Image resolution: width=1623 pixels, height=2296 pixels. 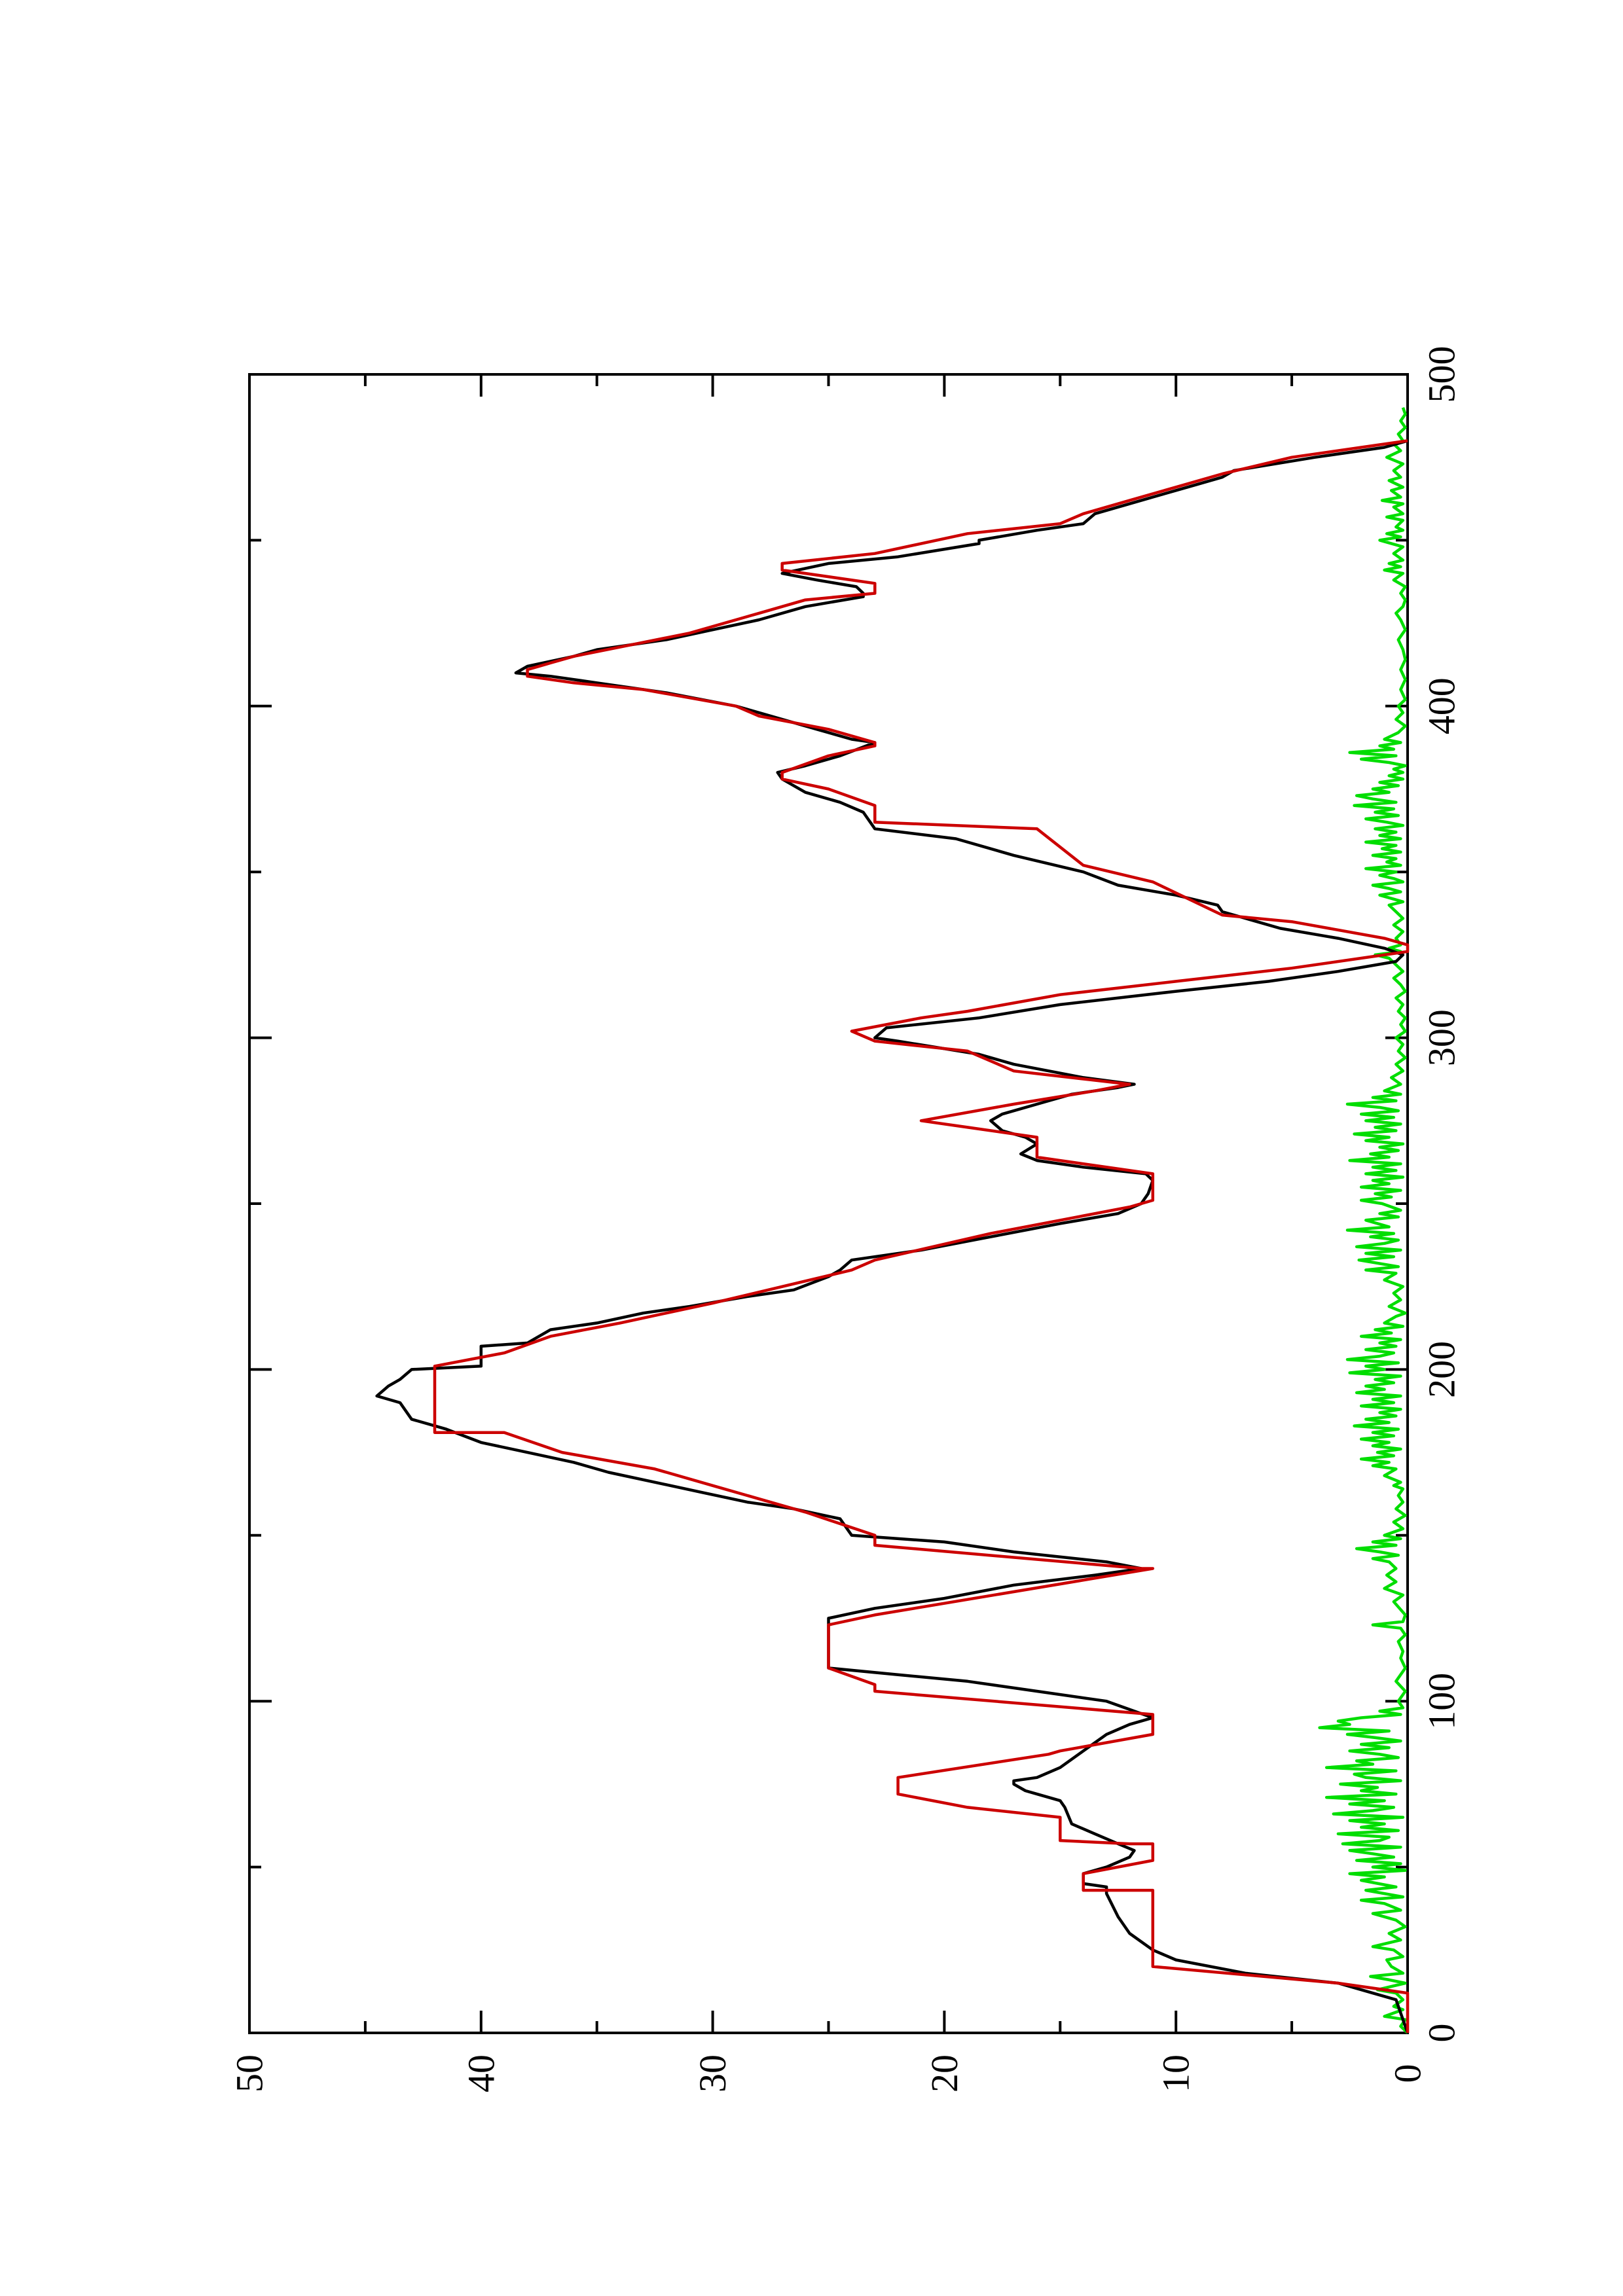 What do you see at coordinates (1442, 2033) in the screenshot?
I see `x-tick-label: 0` at bounding box center [1442, 2033].